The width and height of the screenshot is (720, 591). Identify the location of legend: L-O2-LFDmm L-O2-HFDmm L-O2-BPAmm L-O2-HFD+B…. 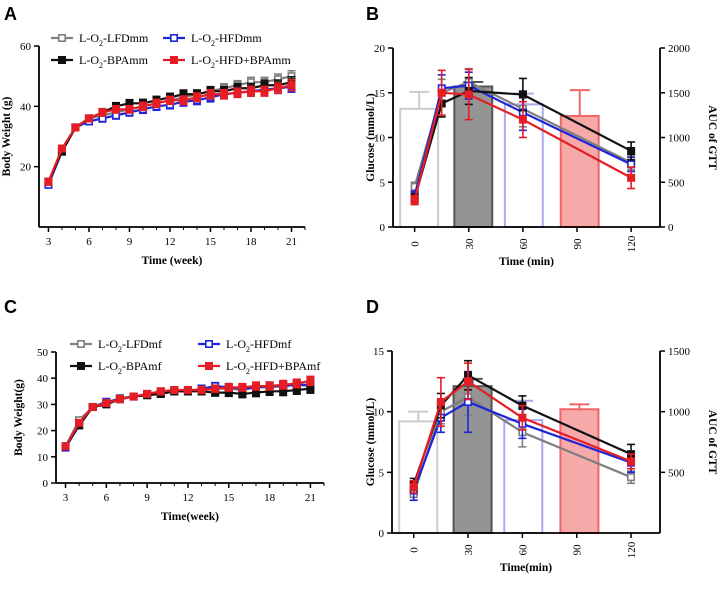
(171, 50).